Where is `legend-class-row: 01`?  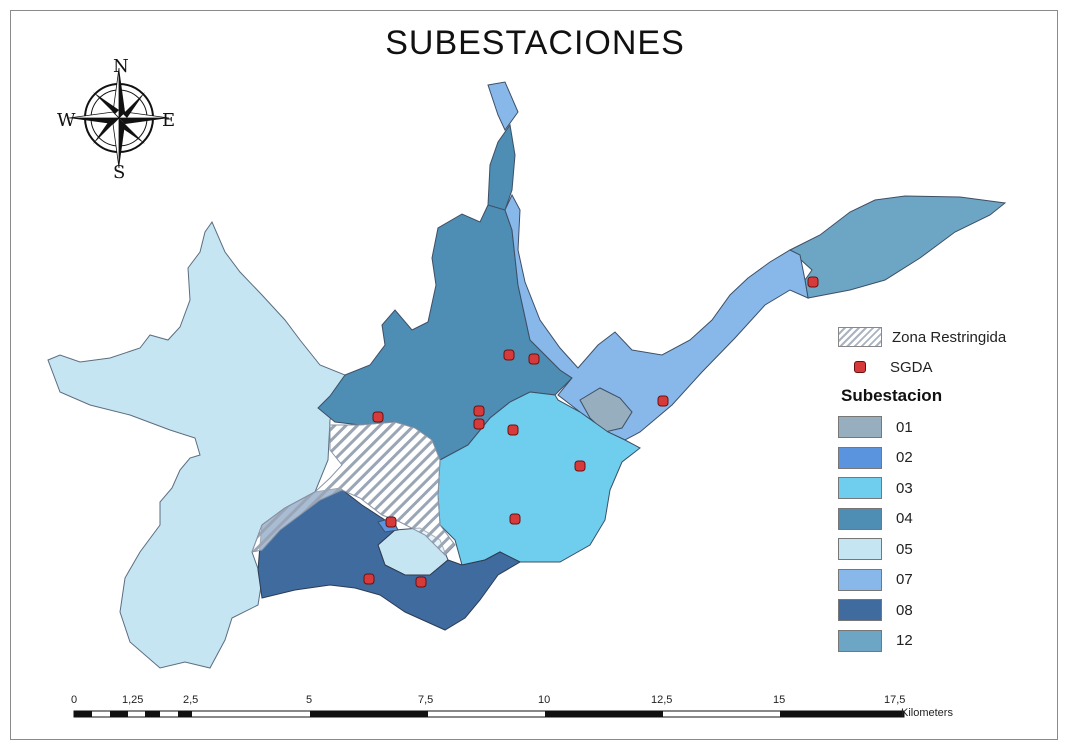 legend-class-row: 01 is located at coordinates (875, 427).